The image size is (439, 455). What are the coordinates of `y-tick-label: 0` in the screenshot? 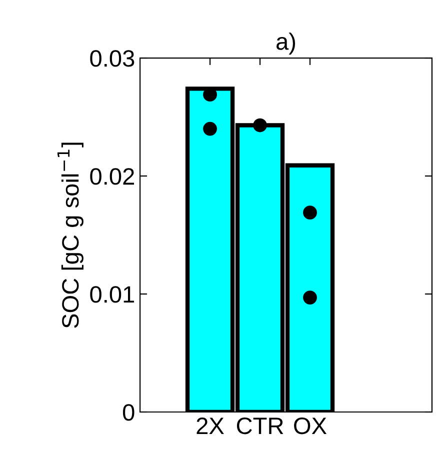 It's located at (128, 412).